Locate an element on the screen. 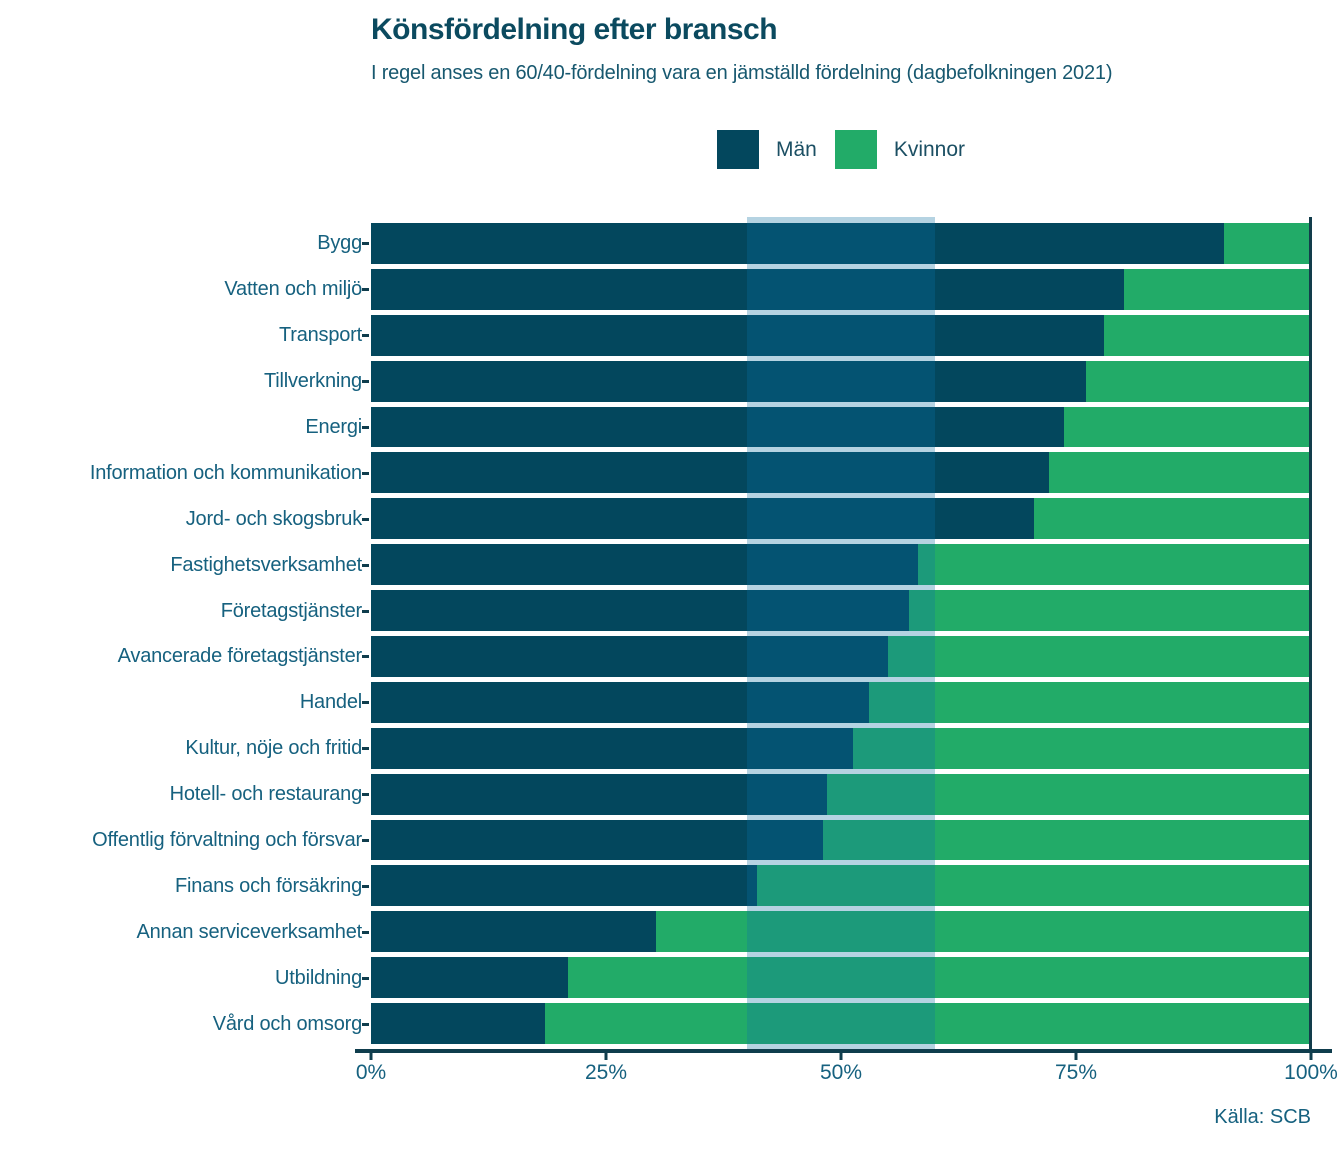  60-40-highlight-band is located at coordinates (841, 633).